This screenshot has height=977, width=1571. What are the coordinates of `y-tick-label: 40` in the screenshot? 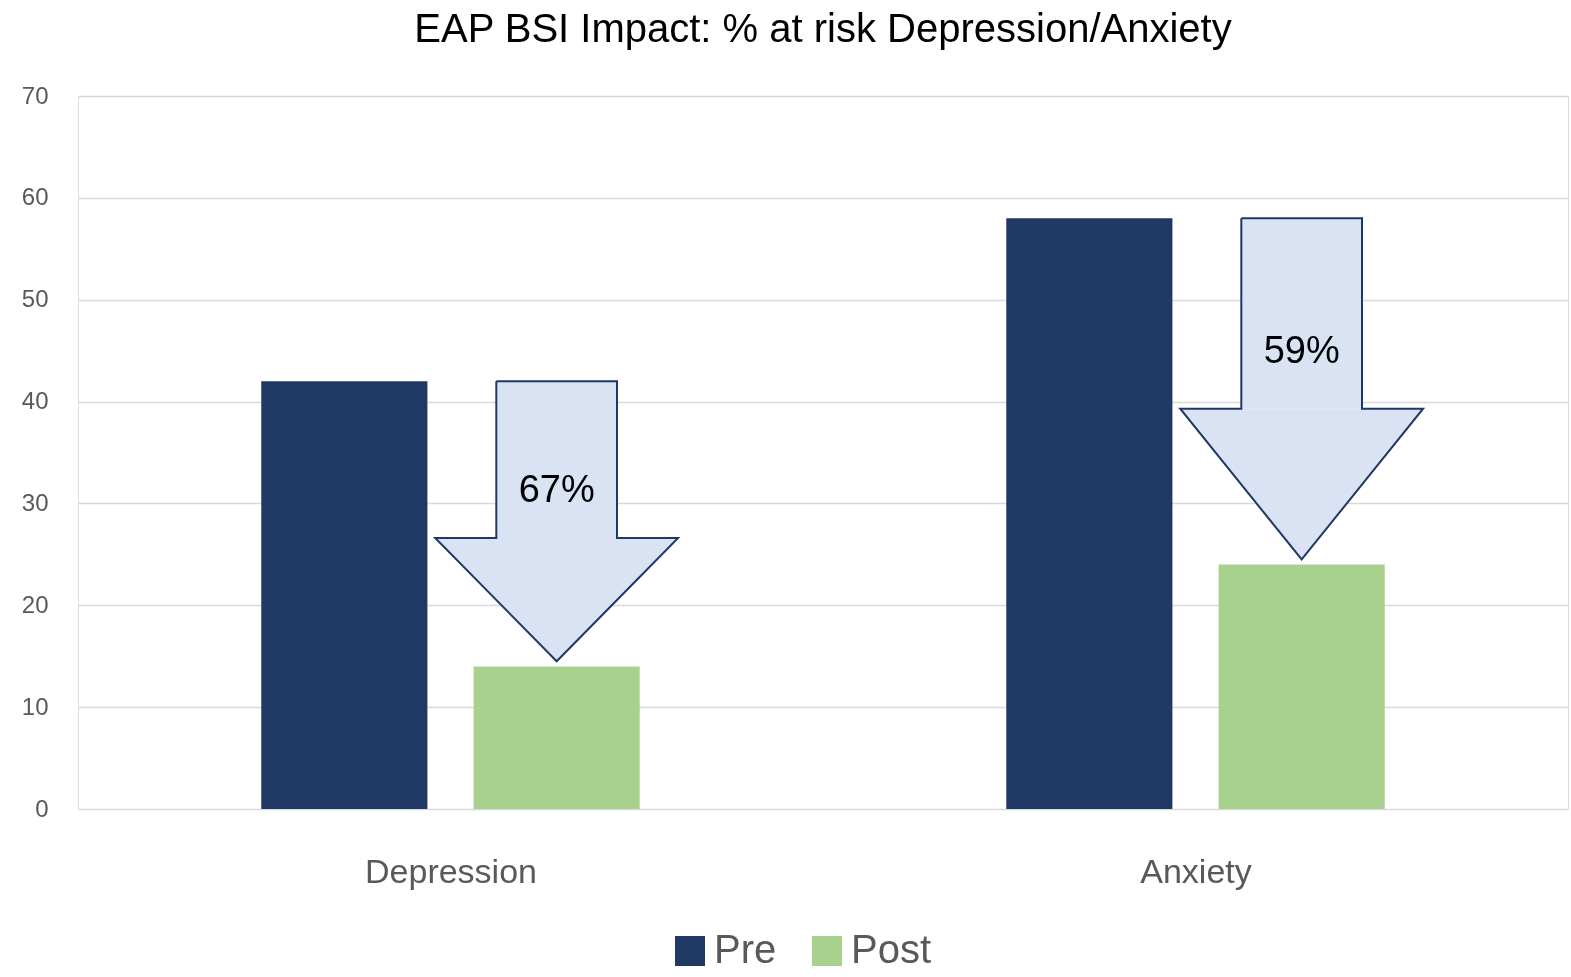 It's located at (35, 401).